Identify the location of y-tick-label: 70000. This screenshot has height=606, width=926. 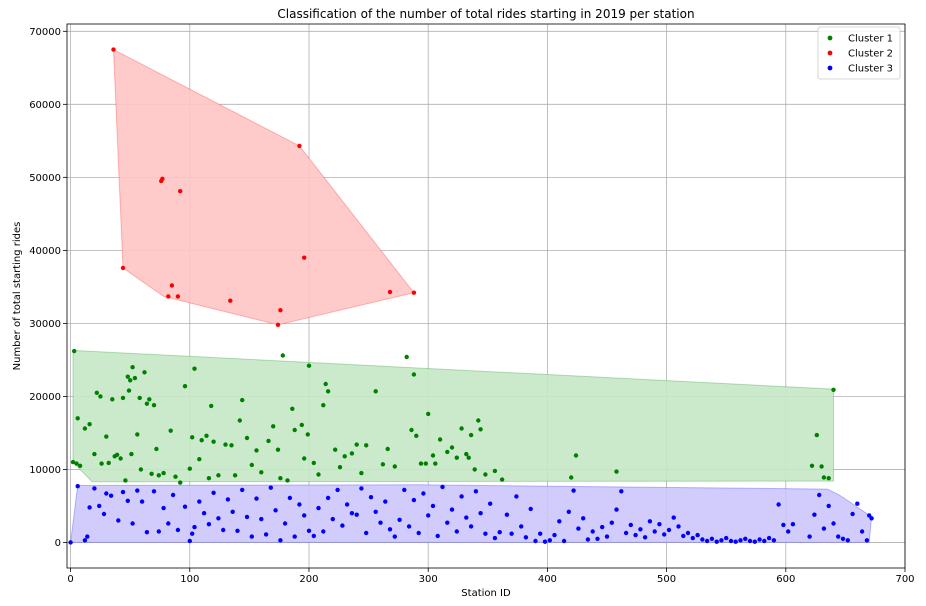
(45, 32).